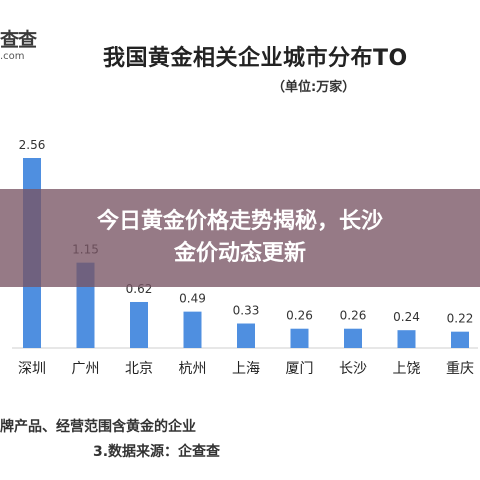 This screenshot has height=480, width=480. Describe the element at coordinates (86, 369) in the screenshot. I see `category-label-1: 广州` at that location.